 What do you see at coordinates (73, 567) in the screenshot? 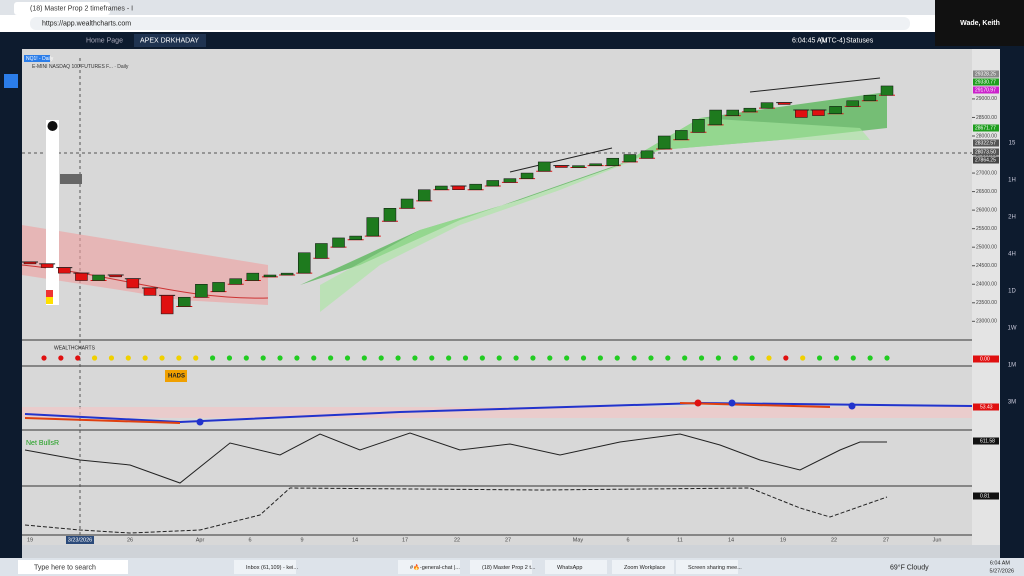
I see `search-box` at bounding box center [73, 567].